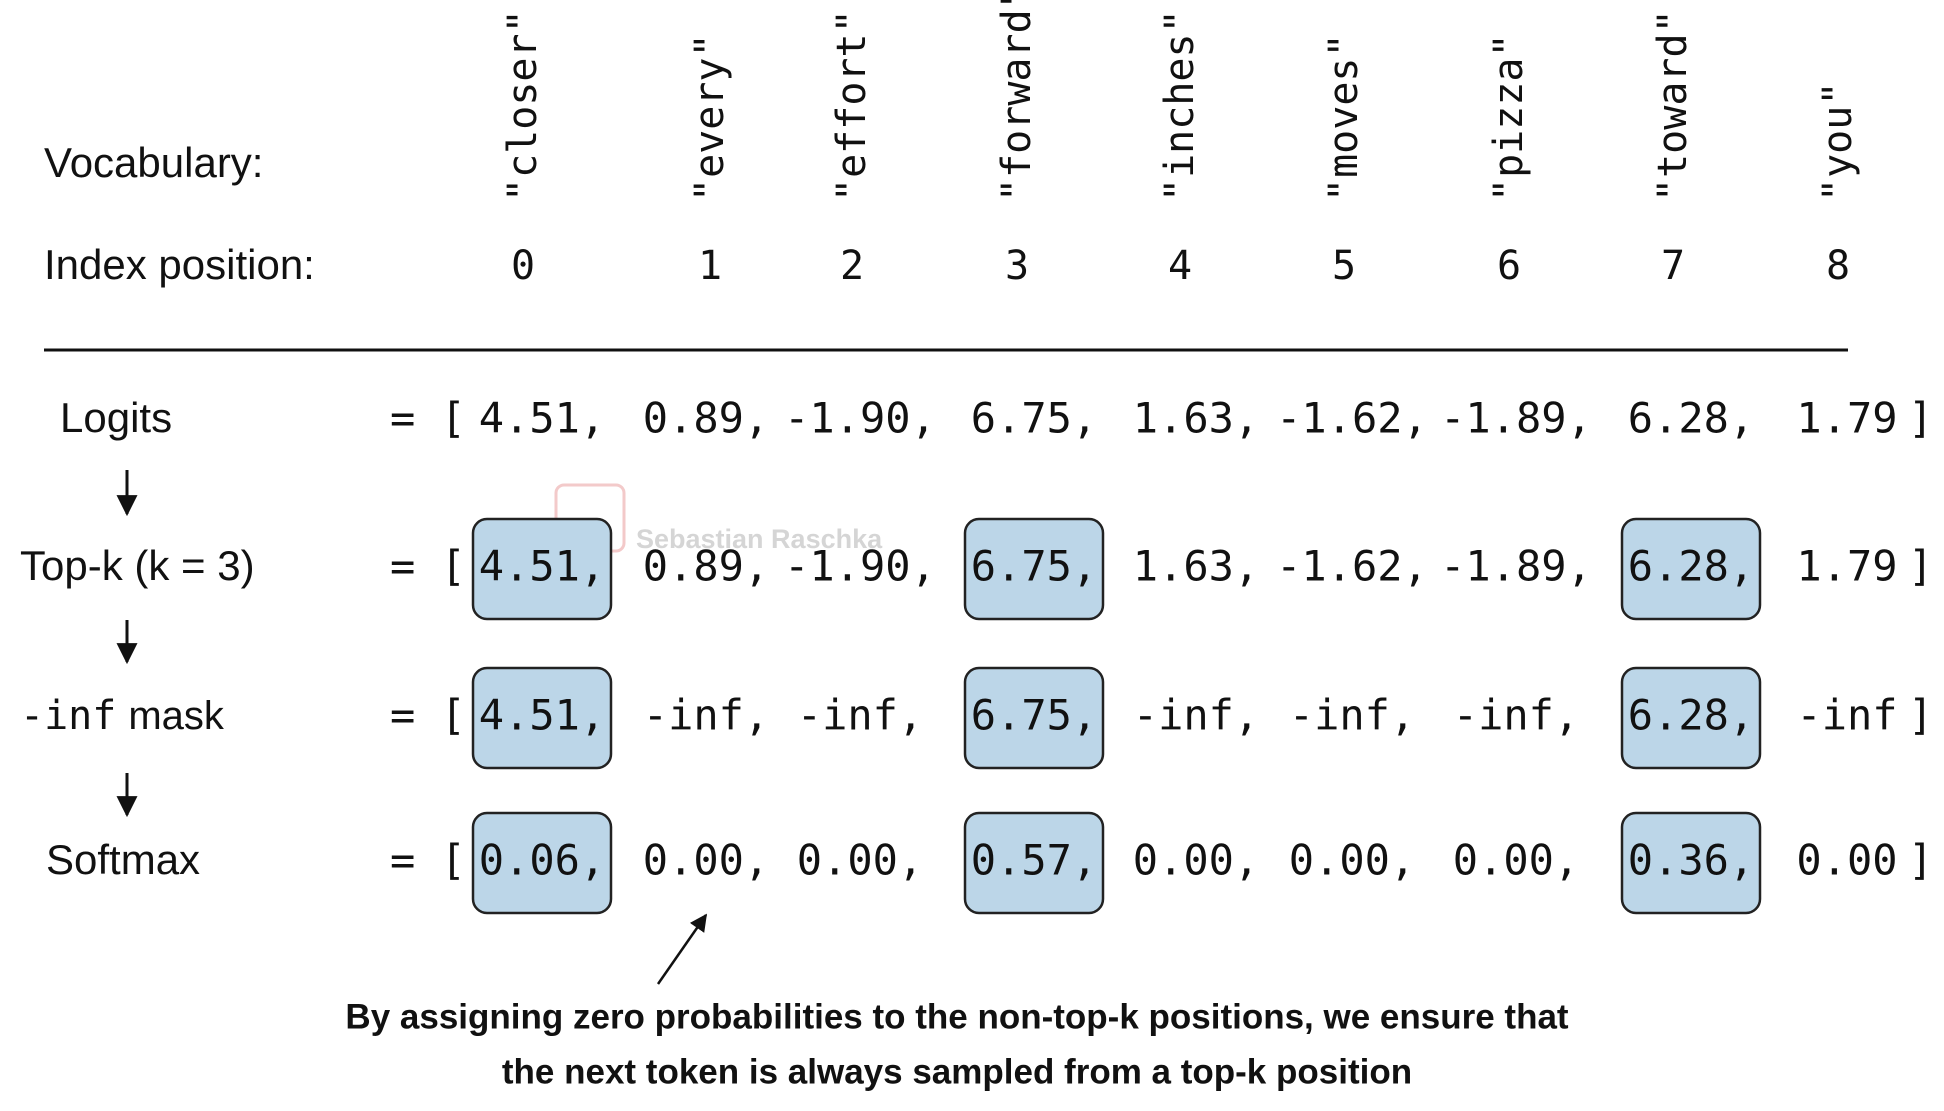  I want to click on vocab-token: "toward", so click(1673, 105).